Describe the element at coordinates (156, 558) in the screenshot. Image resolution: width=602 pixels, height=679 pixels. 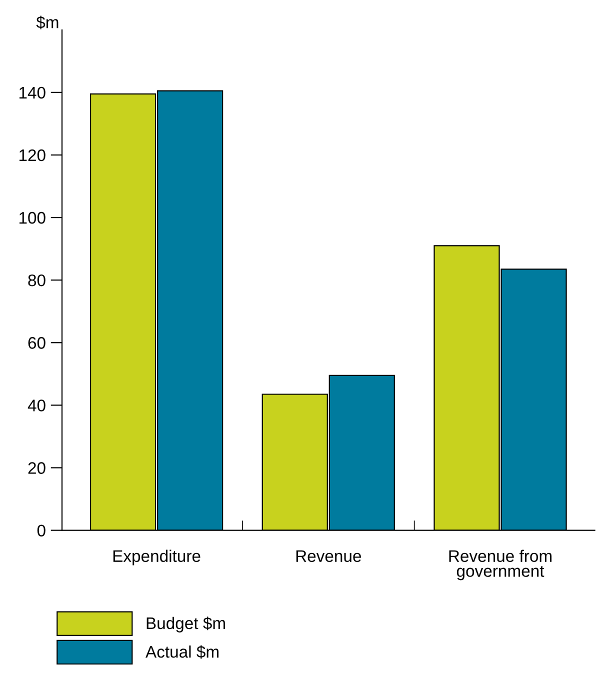
I see `x-tick-label: Expenditure` at that location.